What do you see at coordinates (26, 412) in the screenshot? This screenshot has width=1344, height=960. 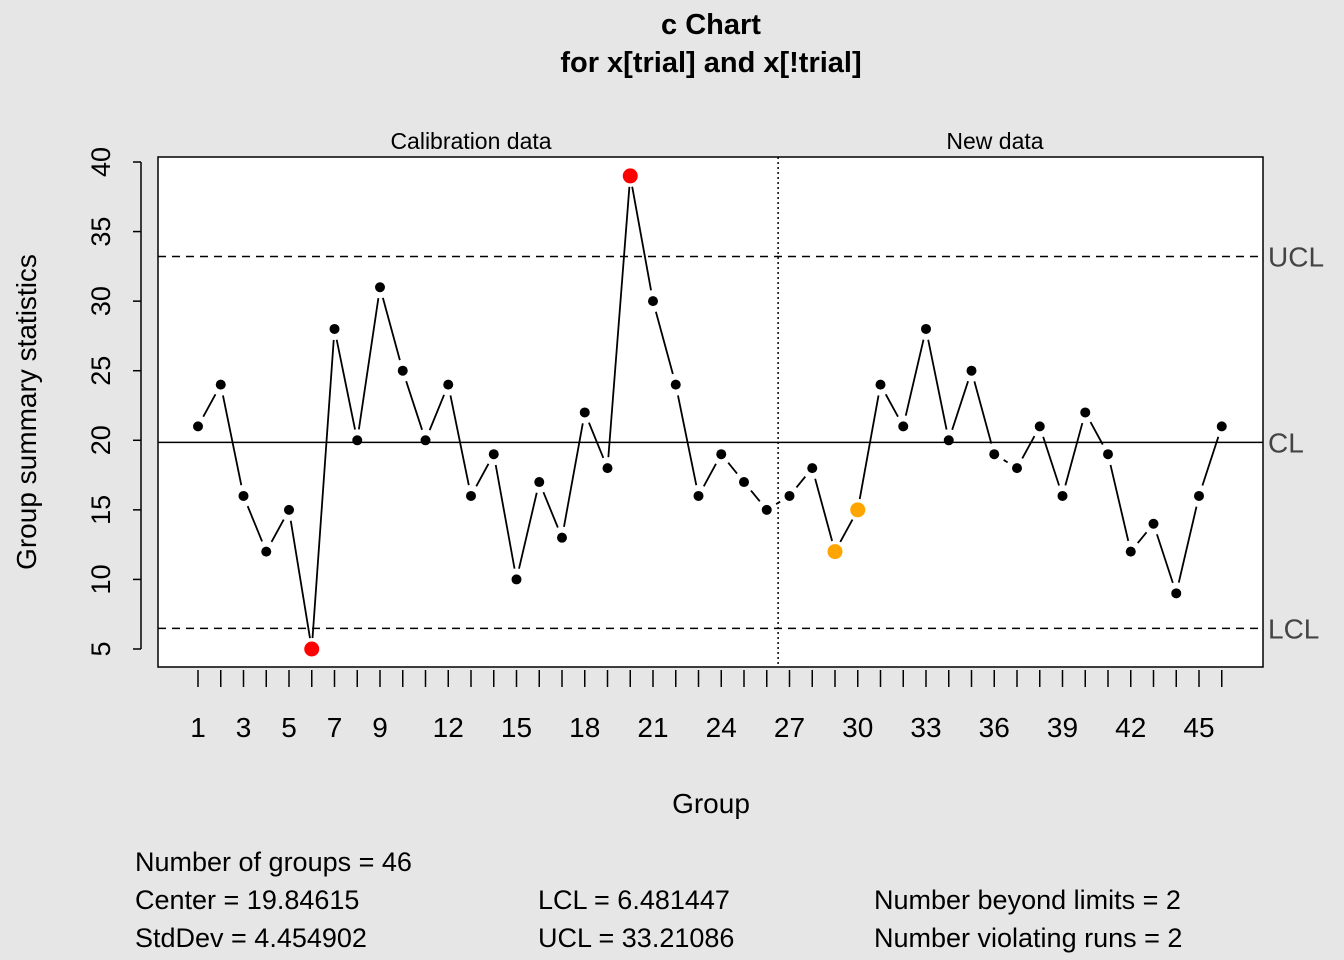 I see `y-axis-label: Group summary statistics` at bounding box center [26, 412].